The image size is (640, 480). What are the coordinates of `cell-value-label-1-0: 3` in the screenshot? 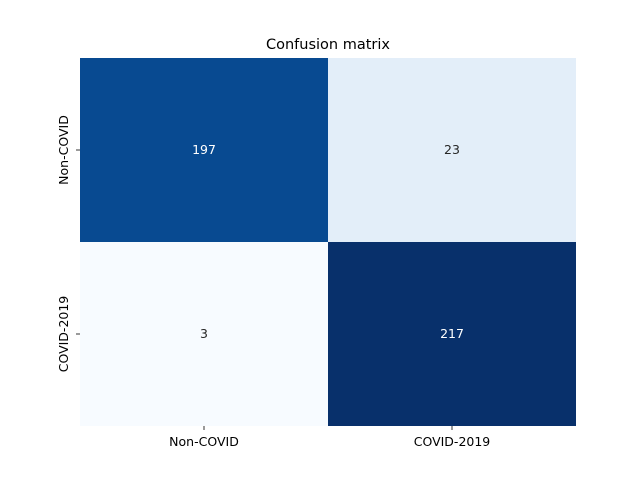 It's located at (204, 333).